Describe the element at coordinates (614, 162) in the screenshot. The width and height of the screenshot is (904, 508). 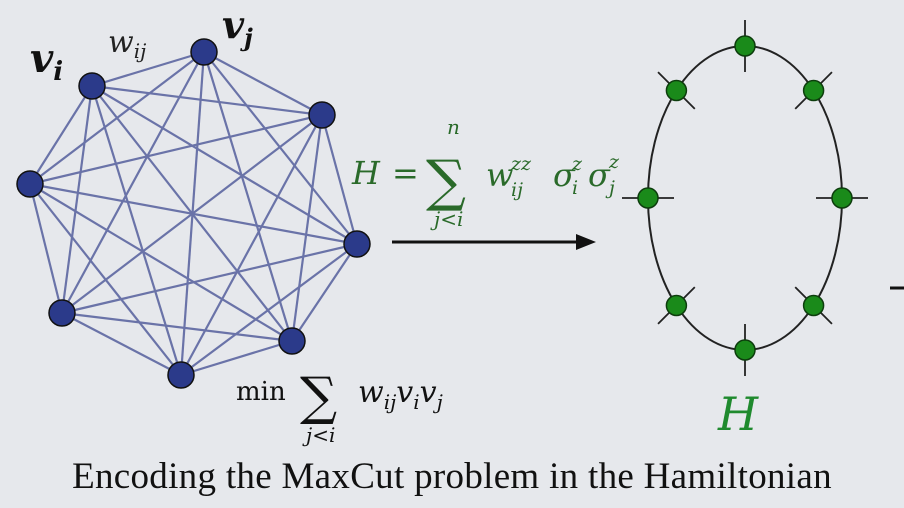
I see `formula-sigma2-sup: z` at that location.